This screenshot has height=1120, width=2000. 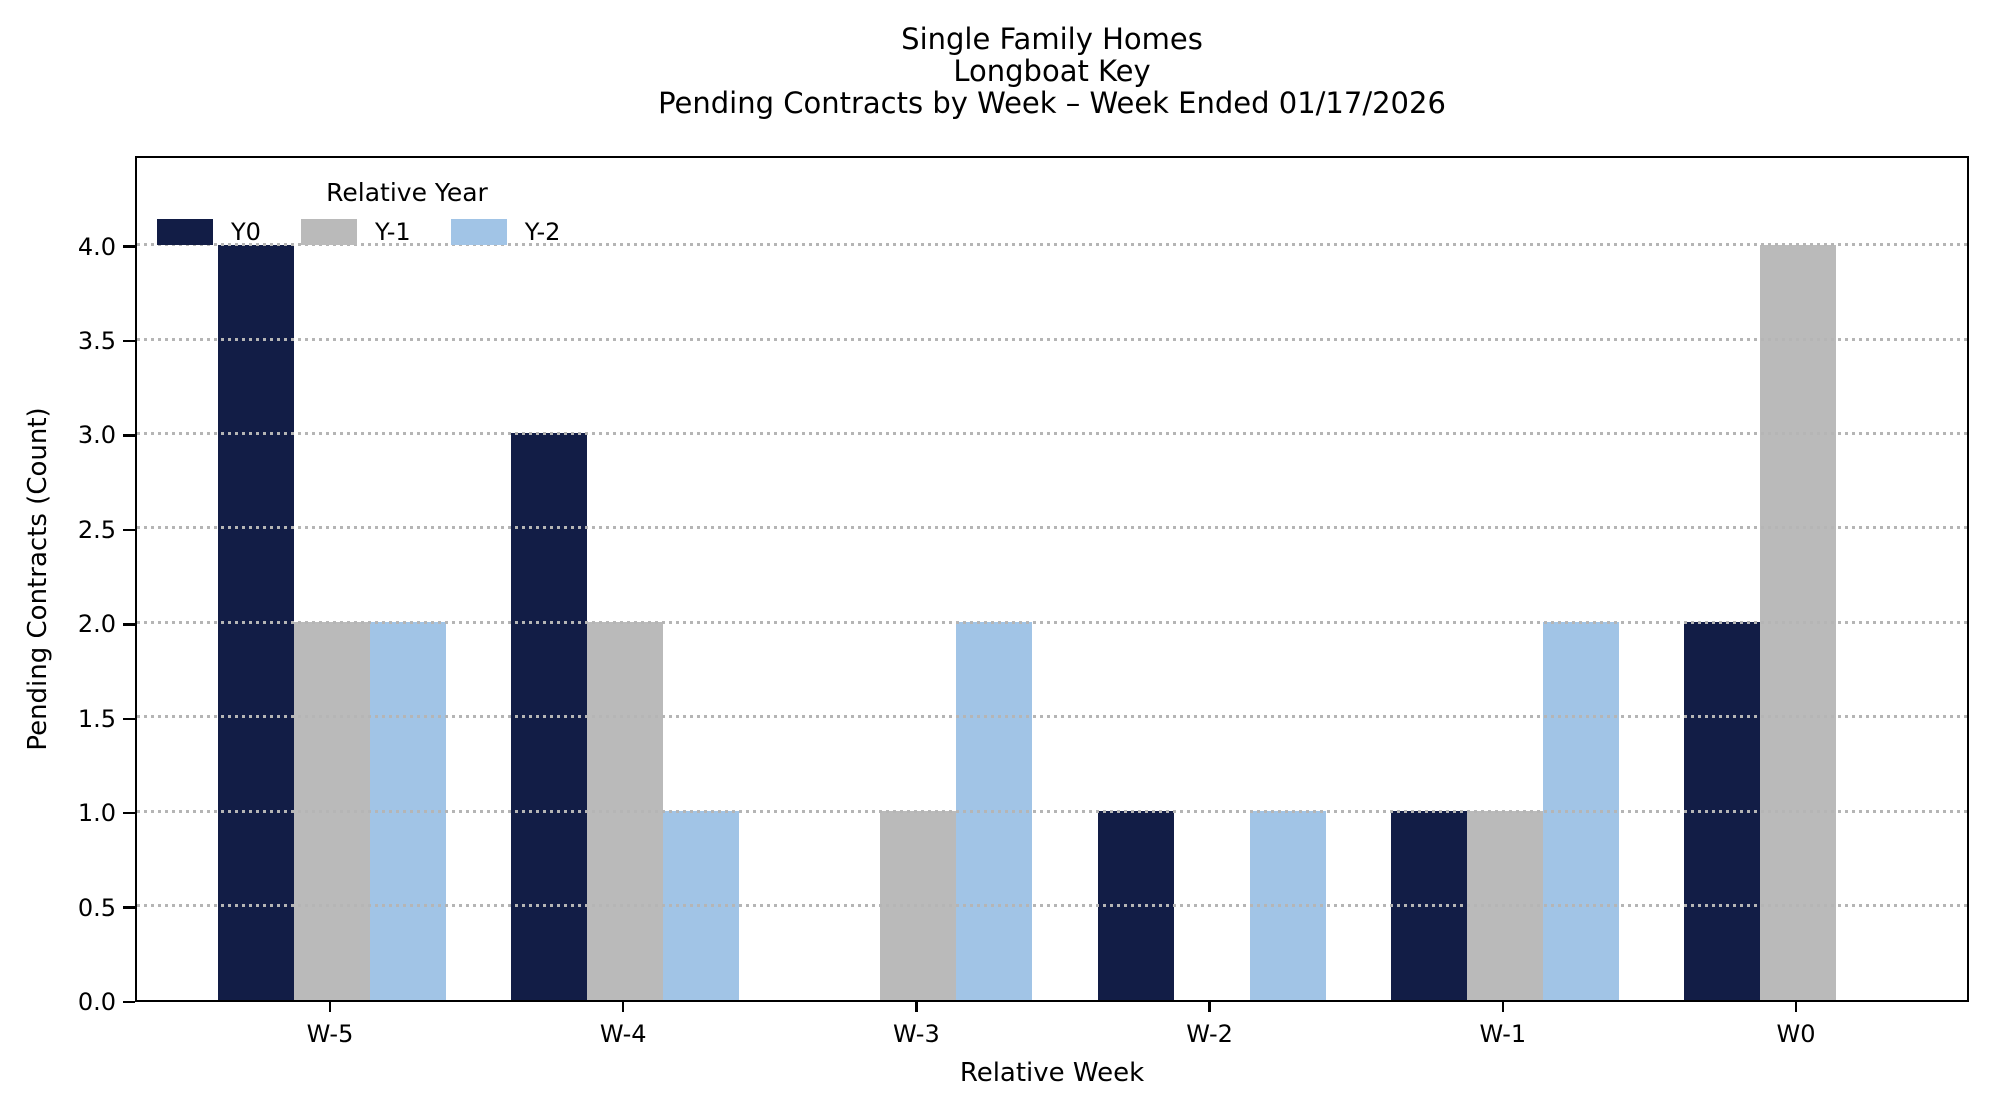 I want to click on gridline-0.5, so click(x=1052, y=906).